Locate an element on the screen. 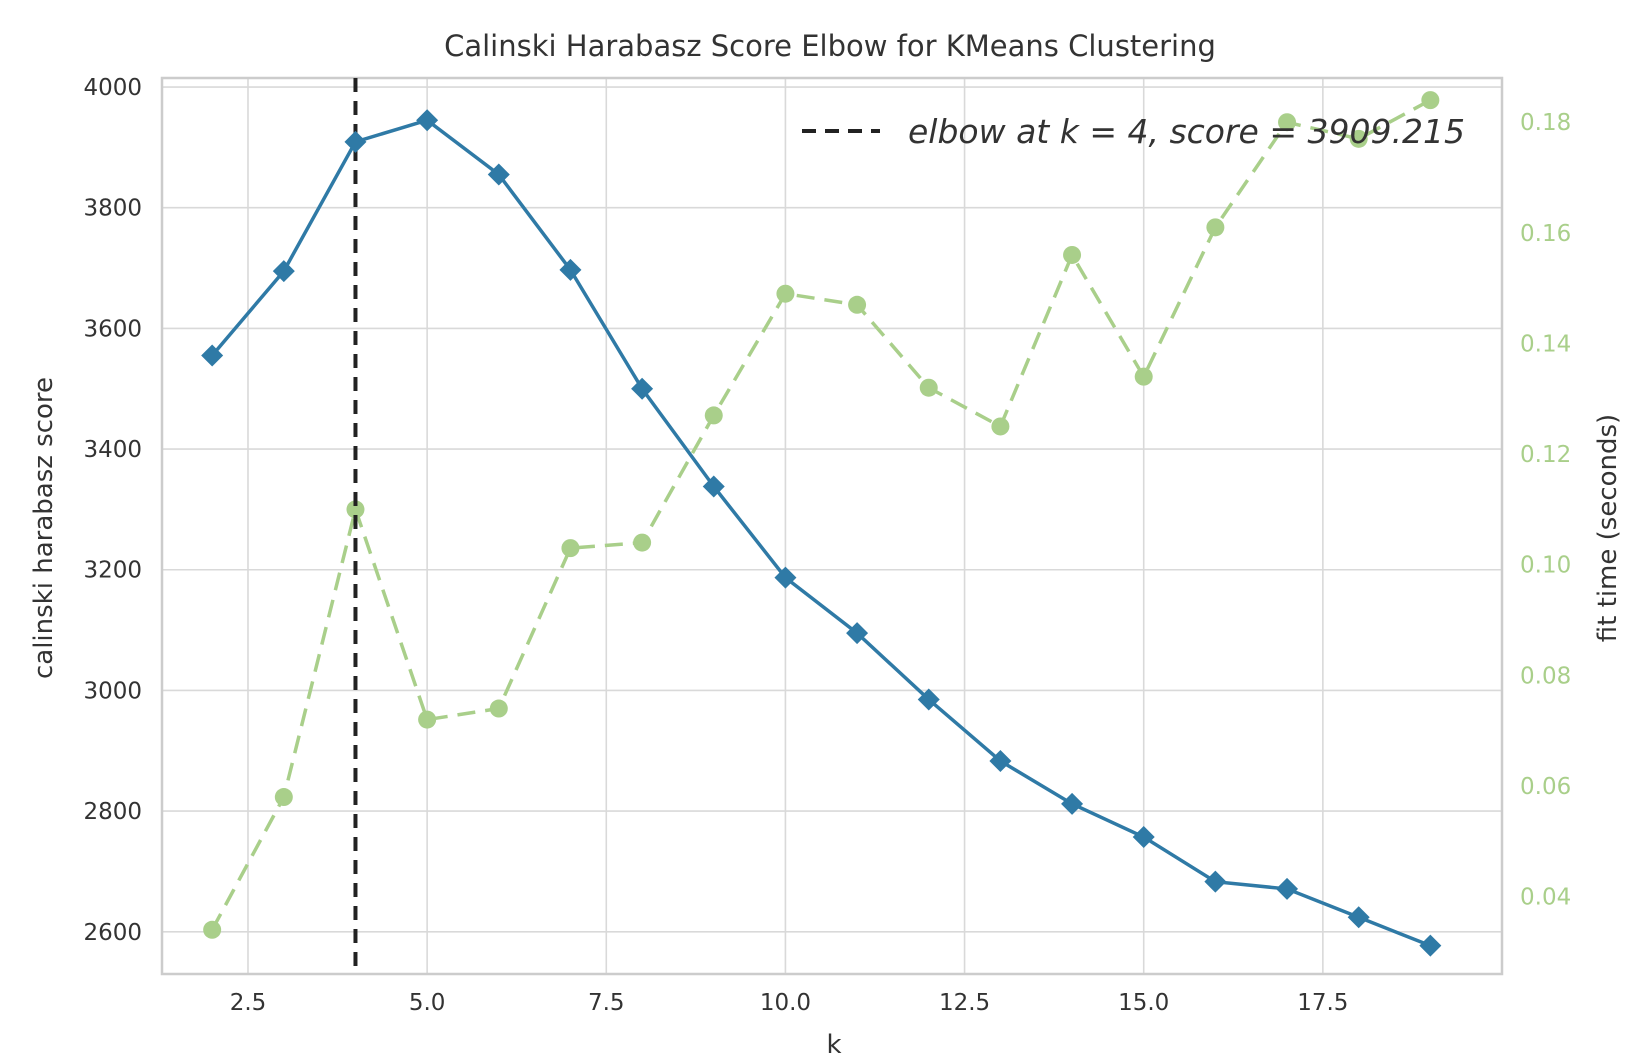  y2-tick-label: 0.18 is located at coordinates (1545, 123).